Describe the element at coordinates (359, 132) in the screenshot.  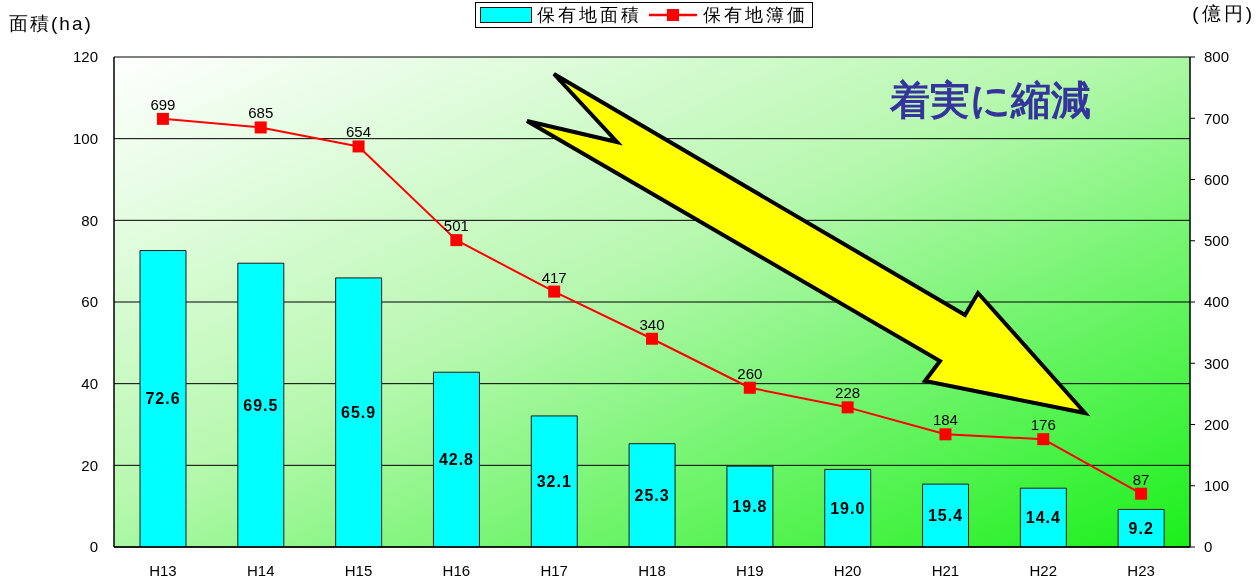
I see `data-label: 654` at that location.